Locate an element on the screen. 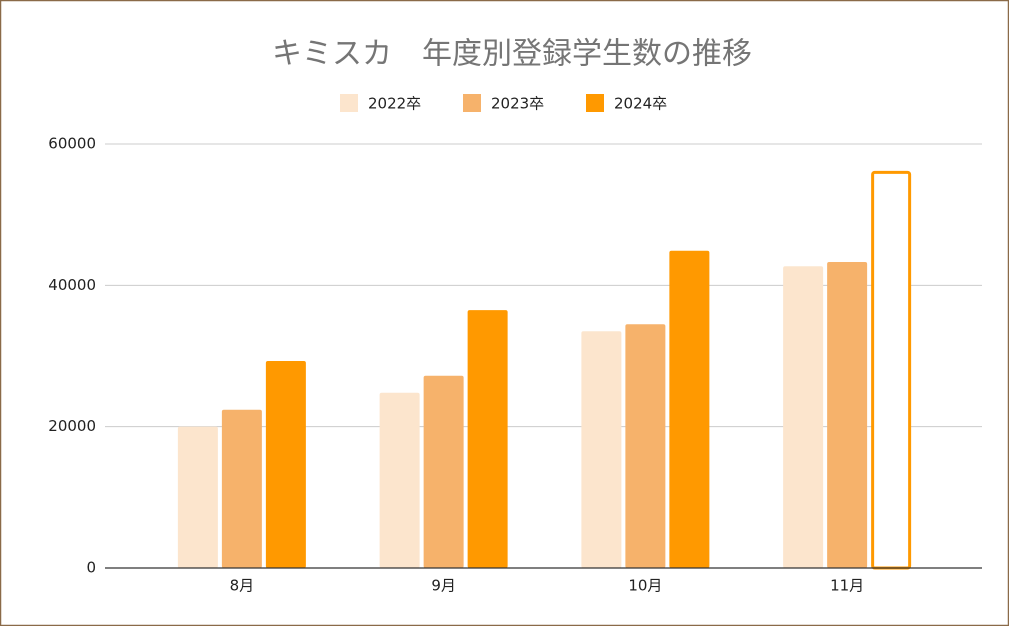 The height and width of the screenshot is (626, 1009). legend-label: 2023卒 is located at coordinates (517, 104).